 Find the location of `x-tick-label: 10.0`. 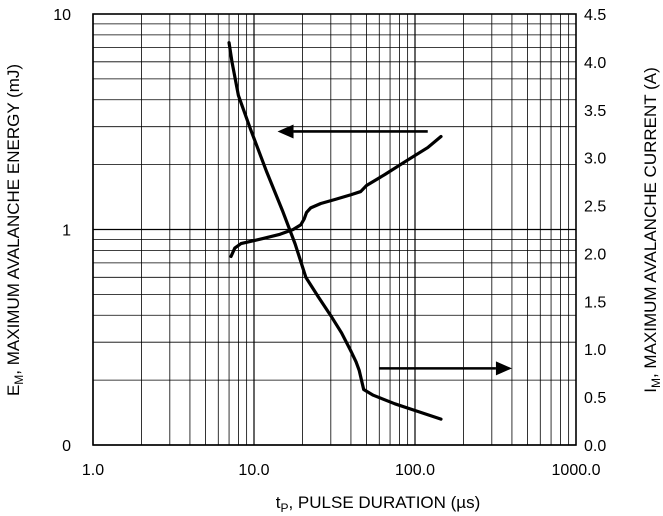

x-tick-label: 10.0 is located at coordinates (253, 470).